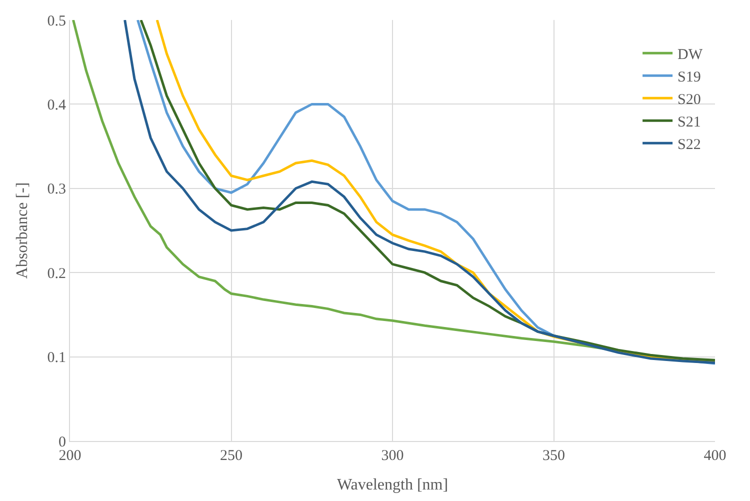 The image size is (750, 501). I want to click on x-axis-title: Wavelength [nm], so click(392, 485).